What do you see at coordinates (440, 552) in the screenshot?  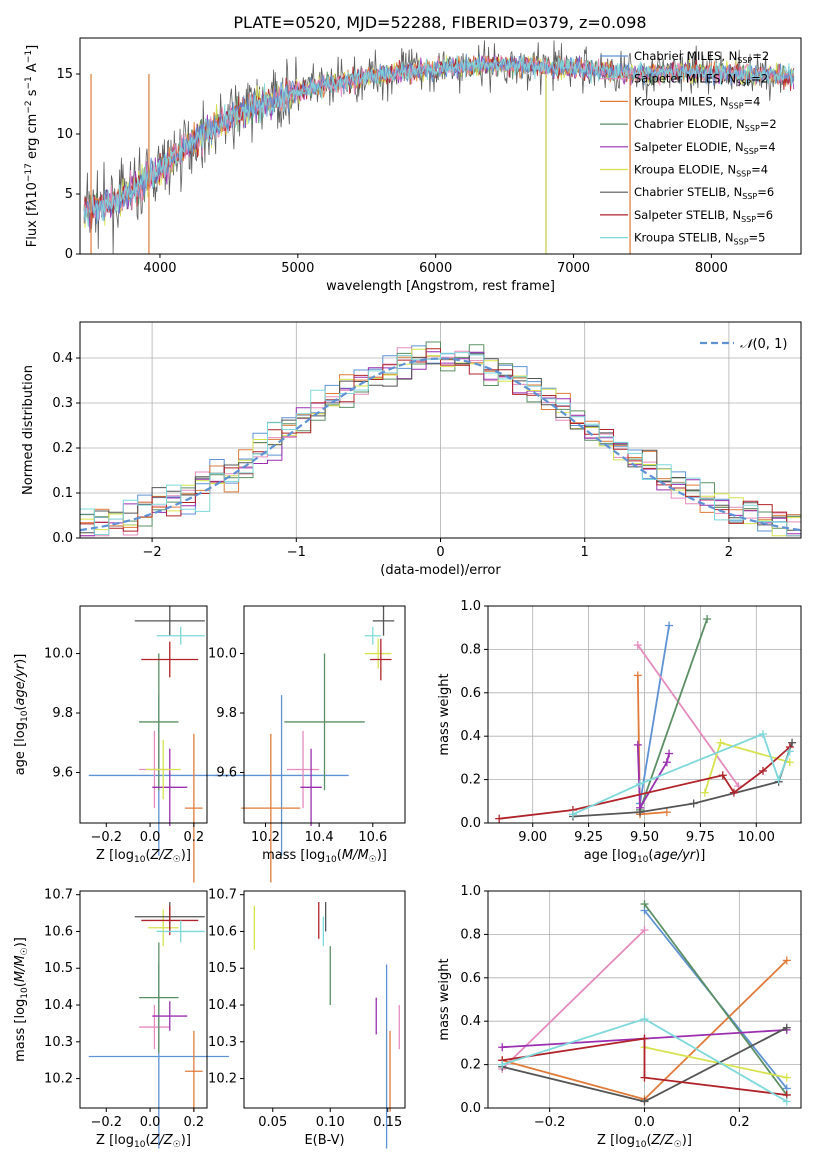 I see `x-tick-label: 0` at bounding box center [440, 552].